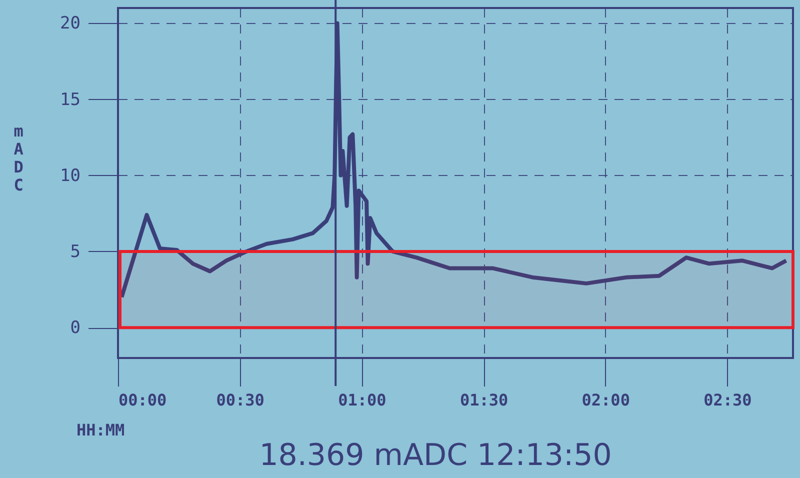  Describe the element at coordinates (484, 400) in the screenshot. I see `x-tick-label: 01:30` at that location.